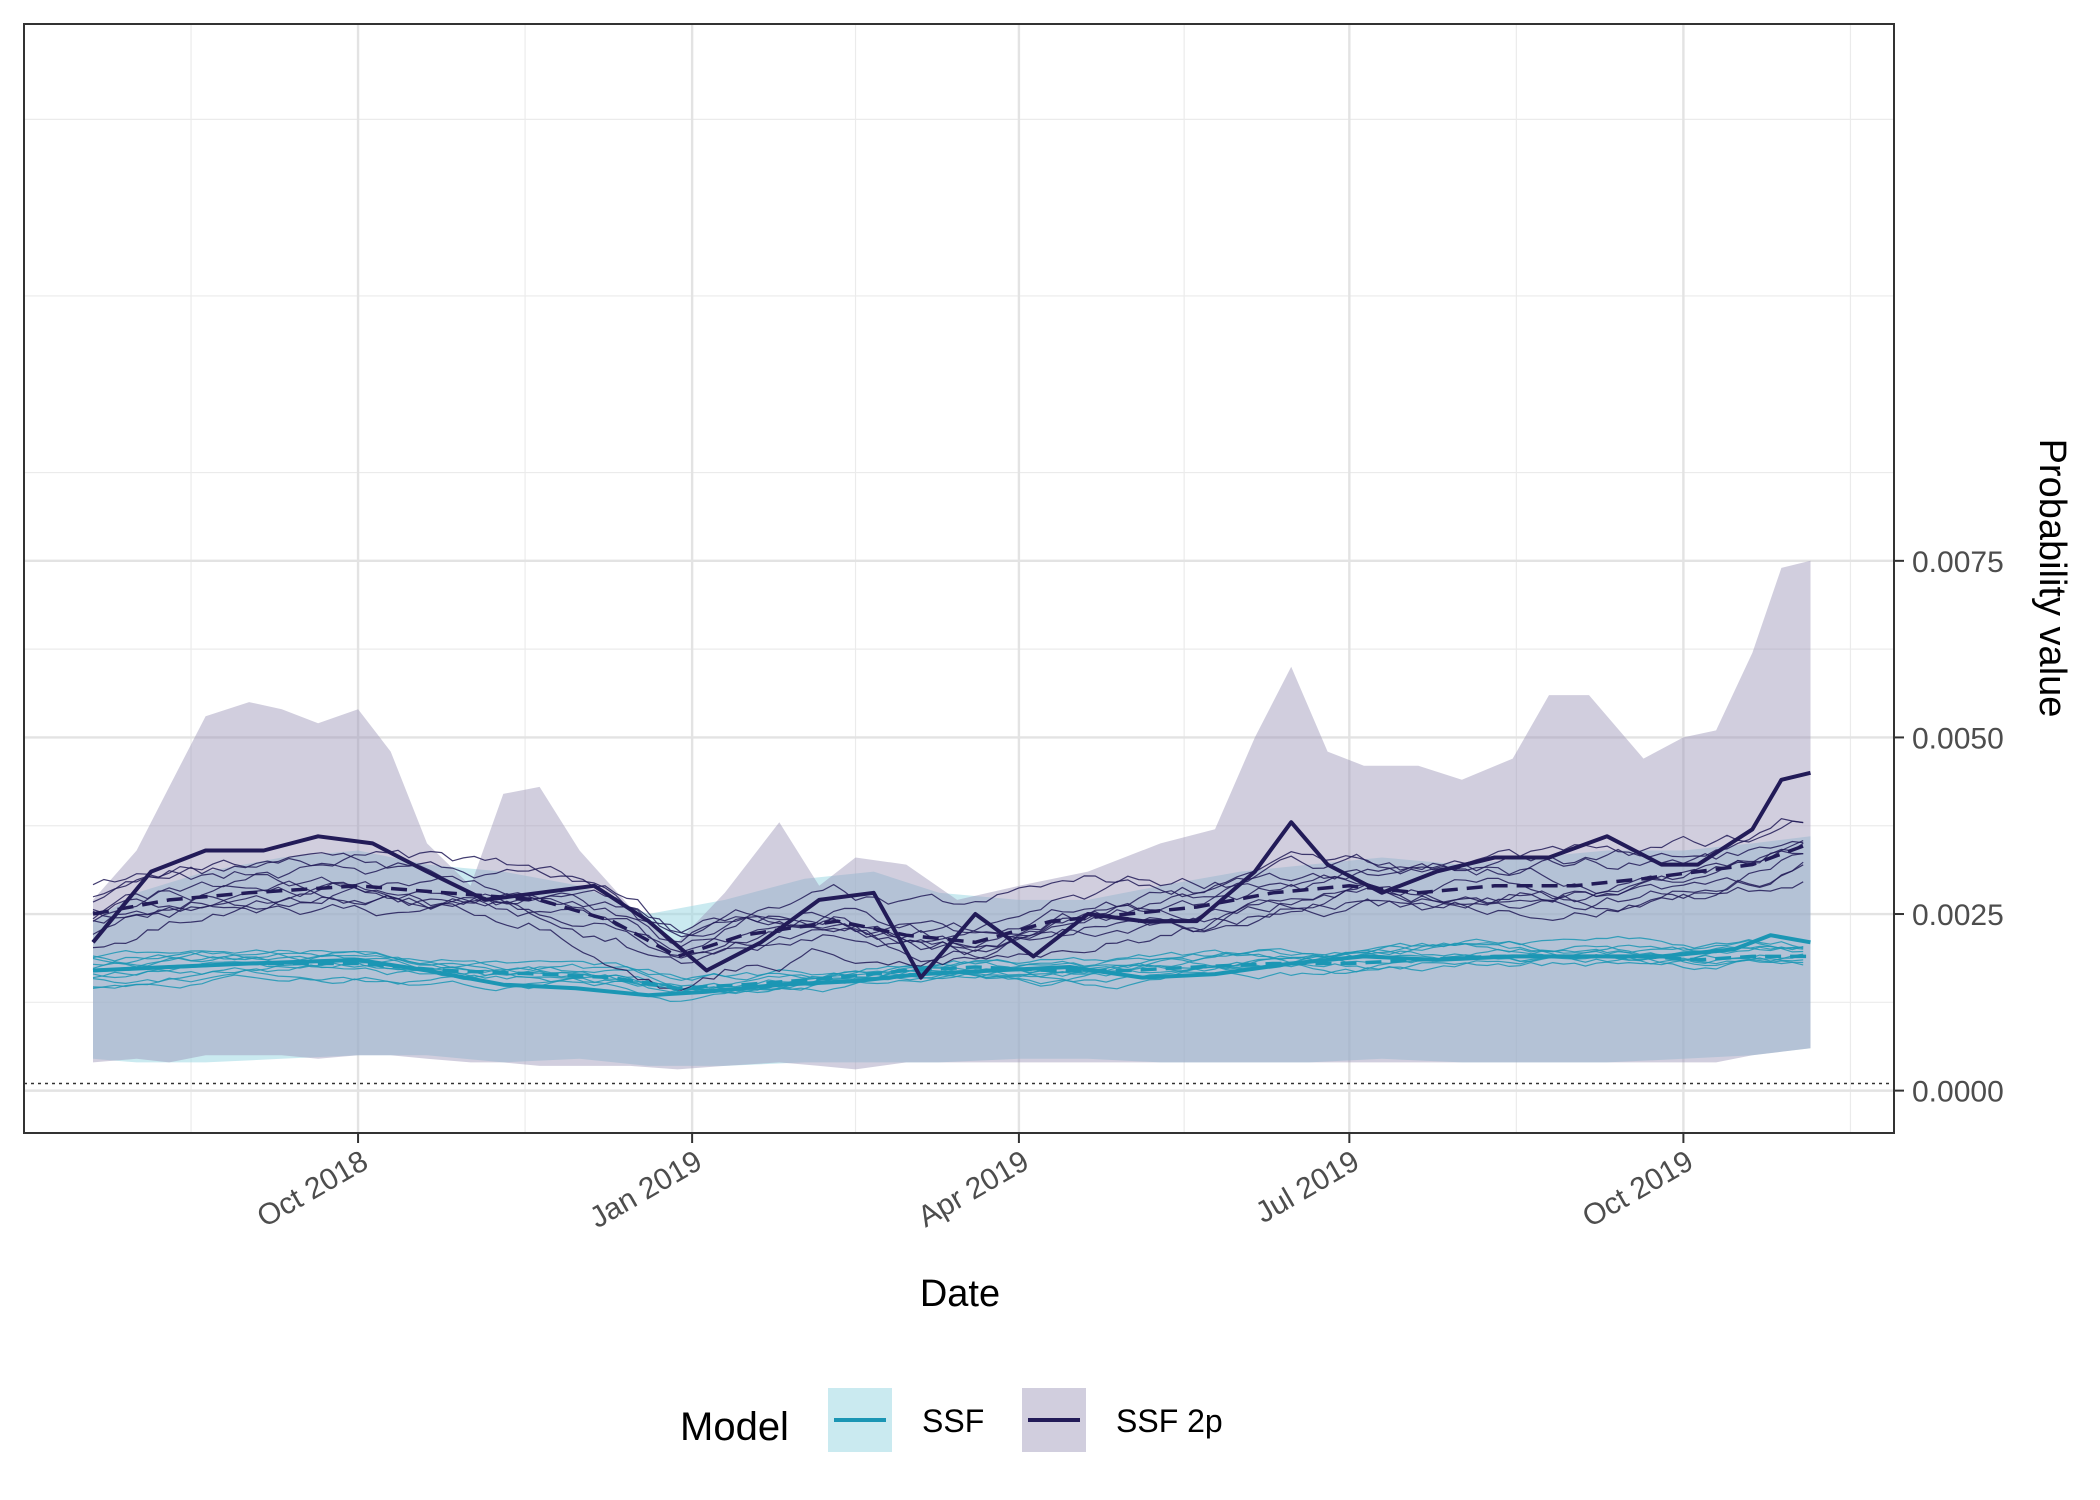 The height and width of the screenshot is (1500, 2100). I want to click on median-line-ssf-2p, so click(952, 900).